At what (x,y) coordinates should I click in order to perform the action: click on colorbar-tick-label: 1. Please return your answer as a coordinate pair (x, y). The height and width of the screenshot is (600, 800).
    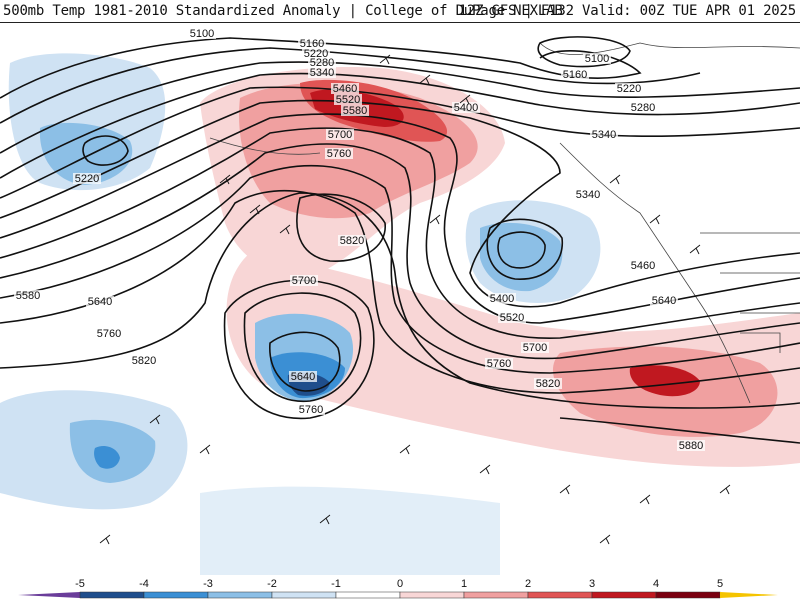
    Looking at the image, I should click on (464, 584).